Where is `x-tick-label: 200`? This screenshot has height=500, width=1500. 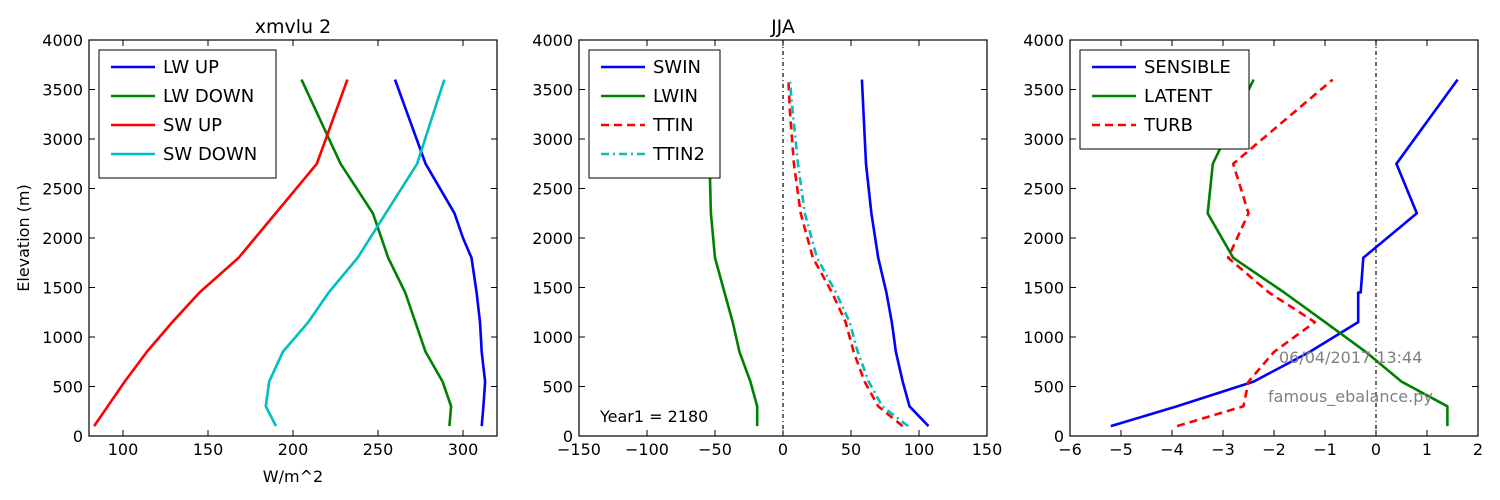
x-tick-label: 200 is located at coordinates (293, 449).